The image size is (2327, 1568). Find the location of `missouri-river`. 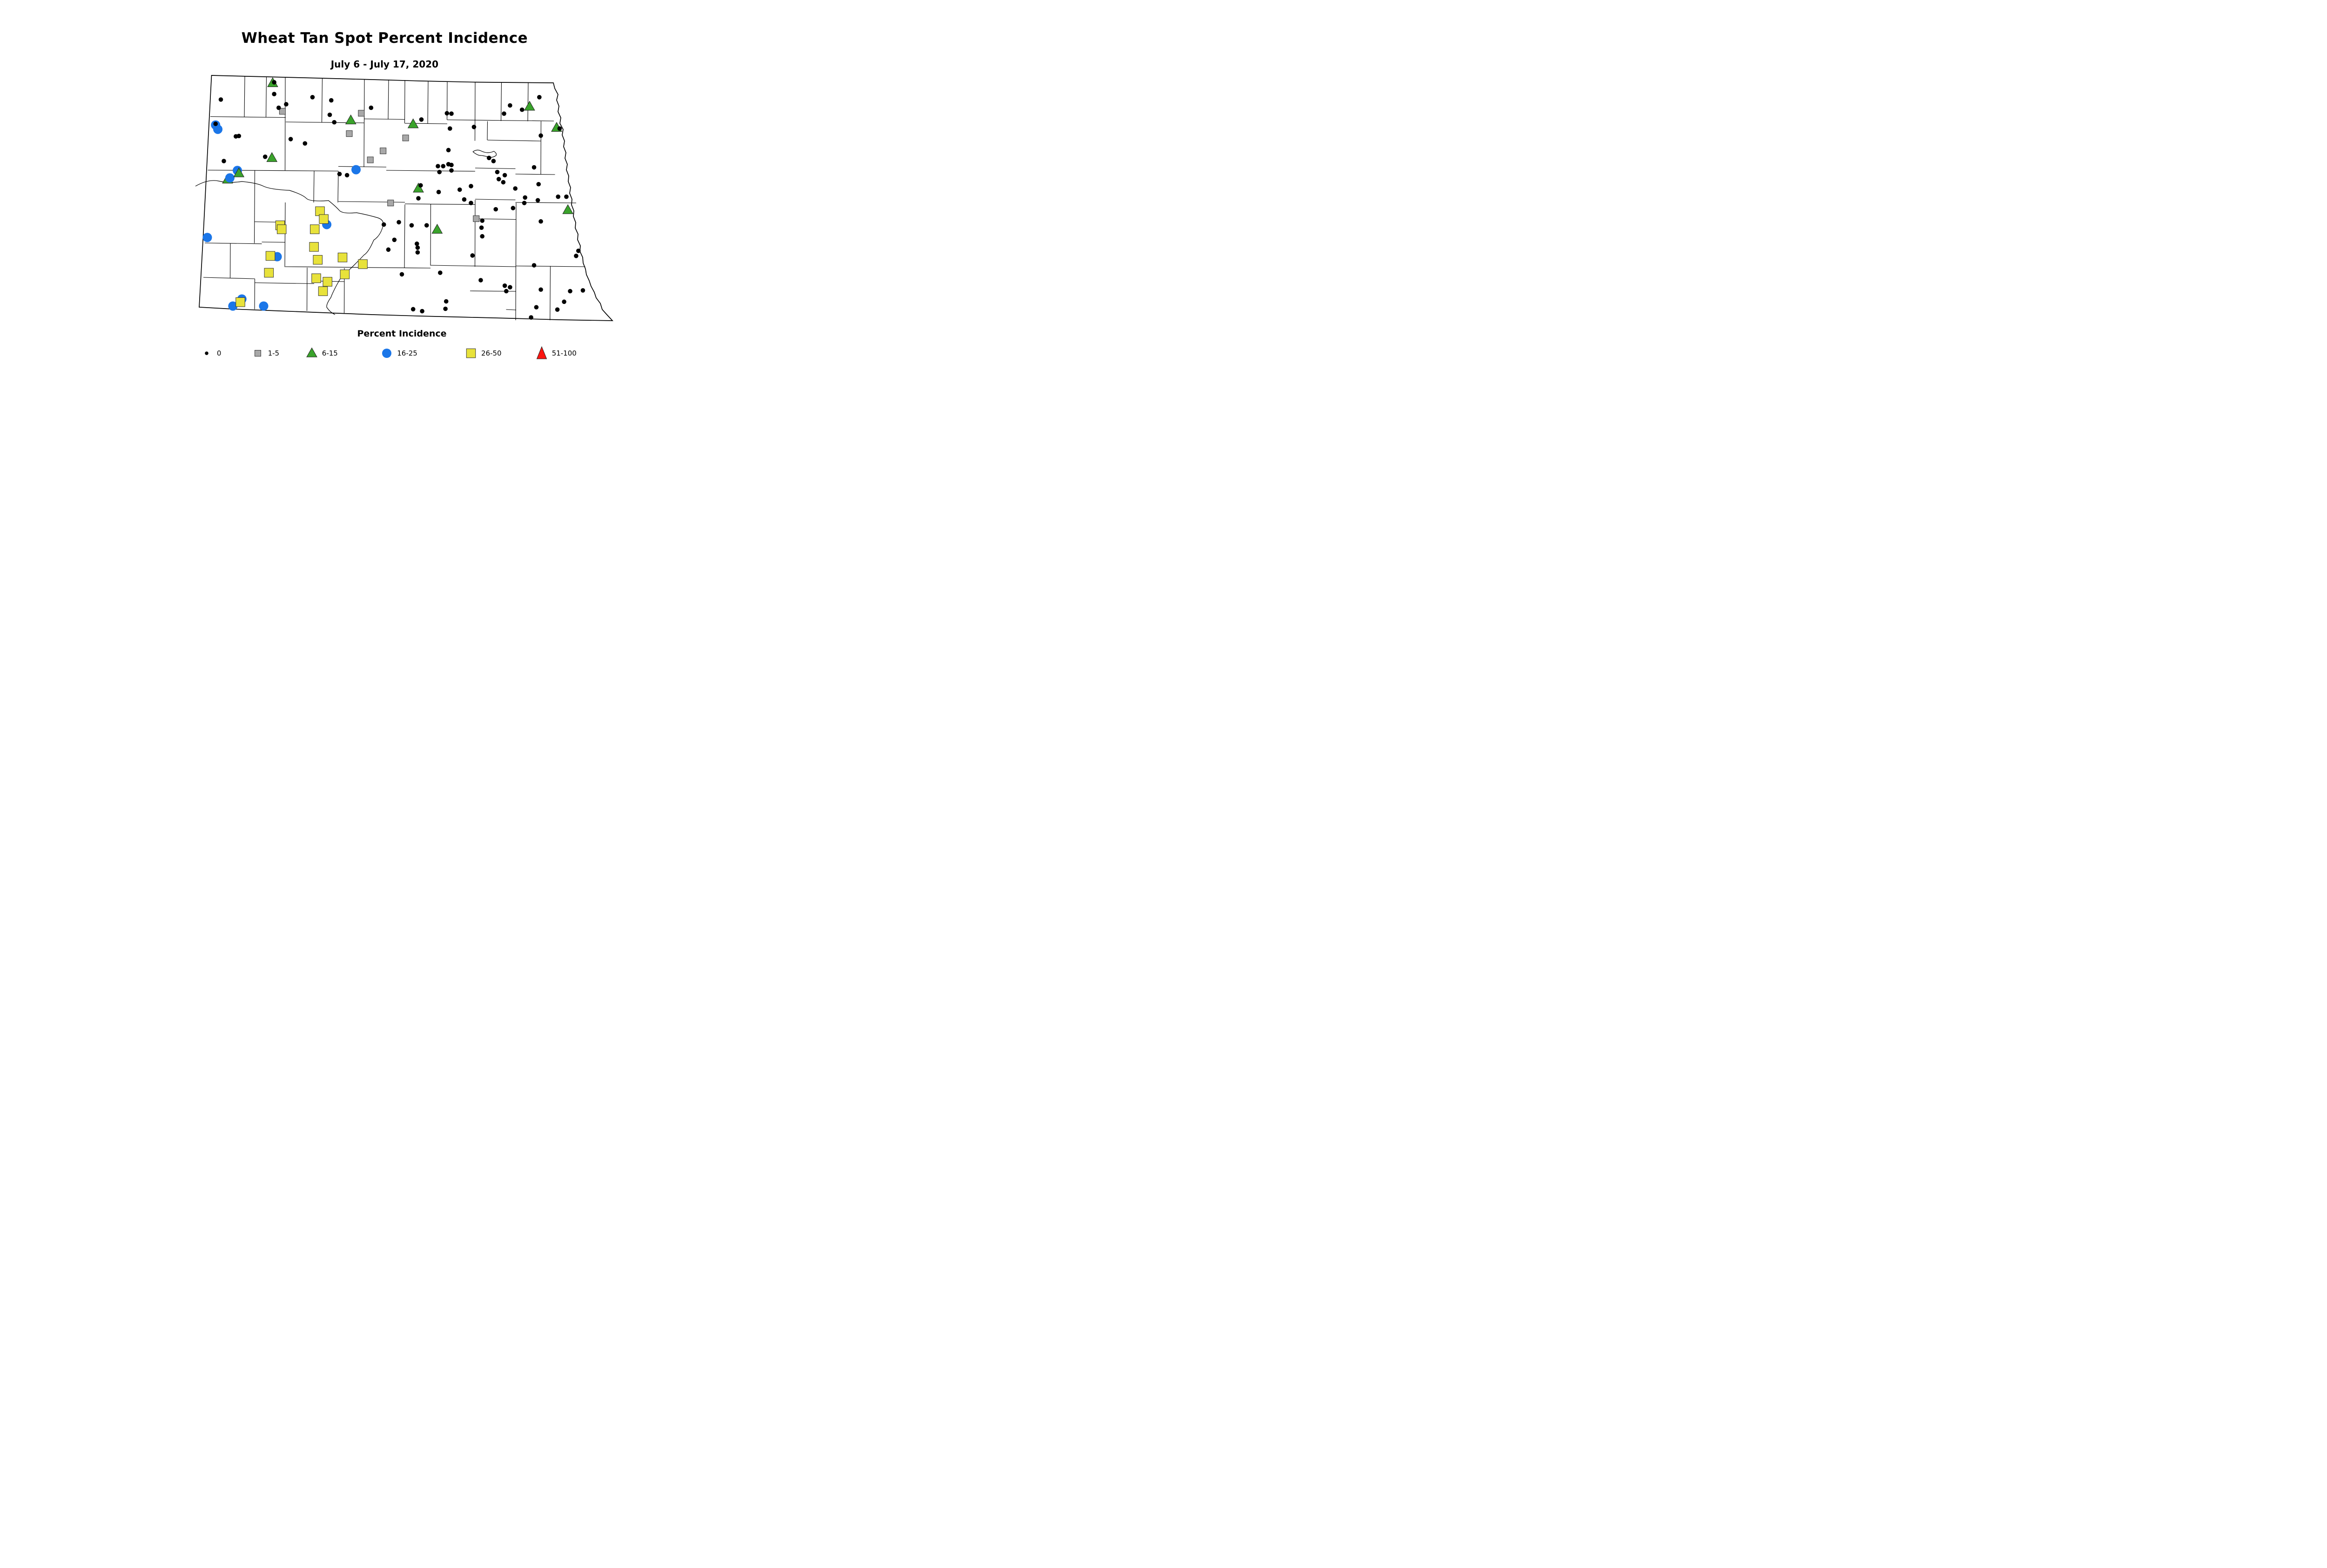

missouri-river is located at coordinates (289, 247).